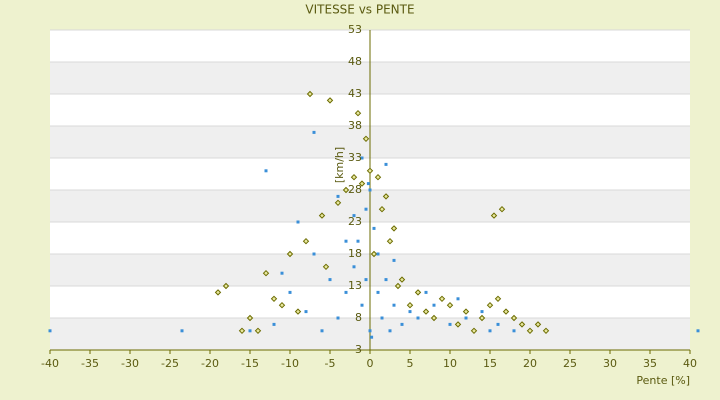 The height and width of the screenshot is (400, 720). Describe the element at coordinates (450, 363) in the screenshot. I see `x-tick-label: 10` at that location.